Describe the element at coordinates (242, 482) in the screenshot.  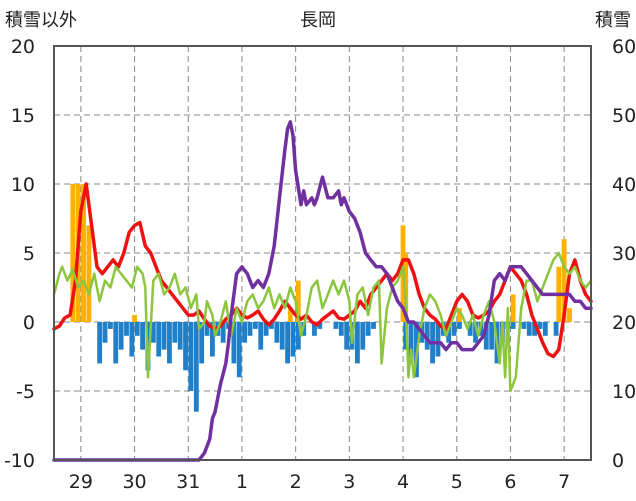
I see `x-tick-label: 1` at that location.